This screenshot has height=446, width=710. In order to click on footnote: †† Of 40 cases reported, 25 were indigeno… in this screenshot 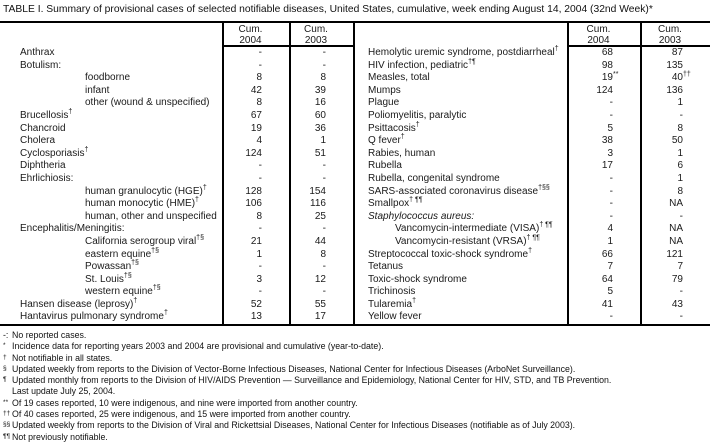, I will do `click(356, 414)`.